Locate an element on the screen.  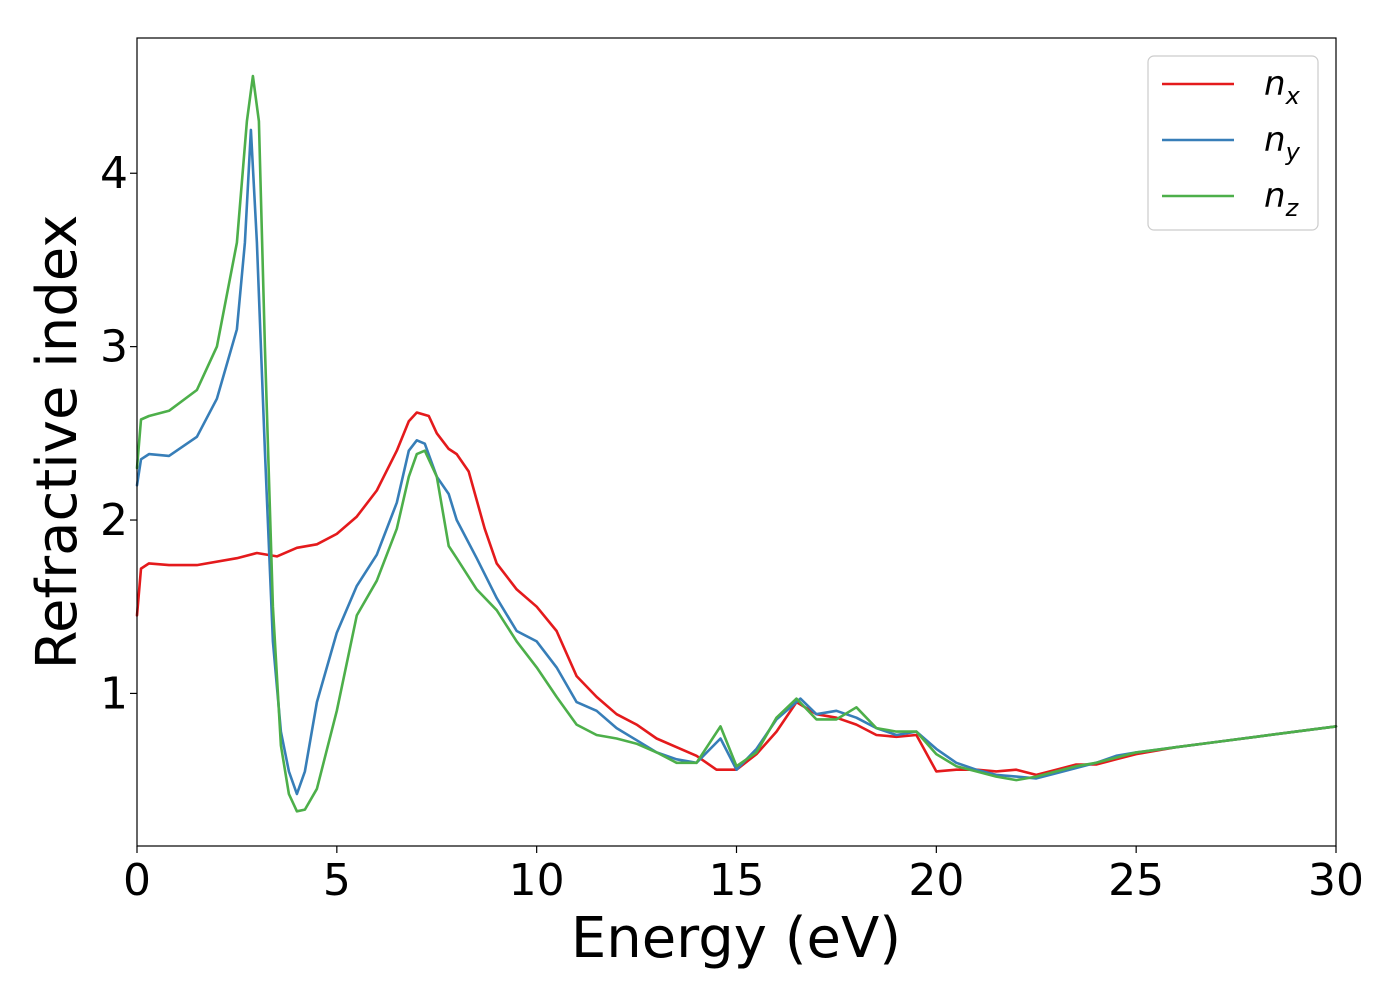
x-tick-label: 25 is located at coordinates (1136, 880).